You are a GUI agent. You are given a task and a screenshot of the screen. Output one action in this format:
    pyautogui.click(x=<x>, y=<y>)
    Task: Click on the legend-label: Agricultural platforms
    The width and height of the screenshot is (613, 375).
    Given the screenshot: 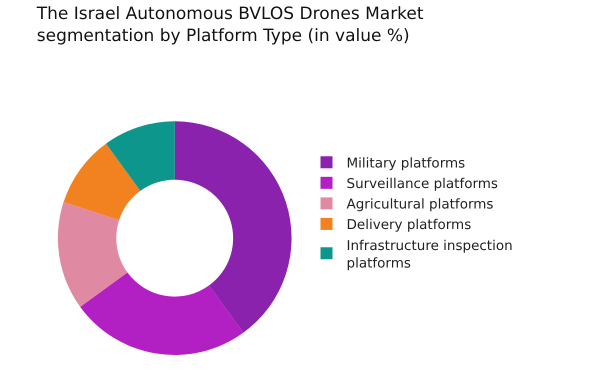 What is the action you would take?
    pyautogui.click(x=420, y=204)
    